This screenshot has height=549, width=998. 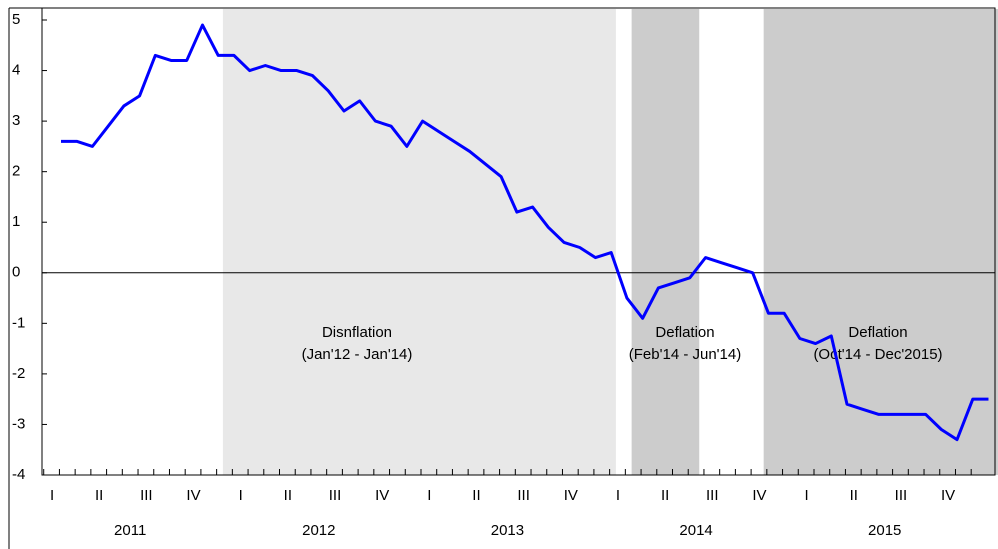 What do you see at coordinates (18, 423) in the screenshot?
I see `y-tick-label: -3` at bounding box center [18, 423].